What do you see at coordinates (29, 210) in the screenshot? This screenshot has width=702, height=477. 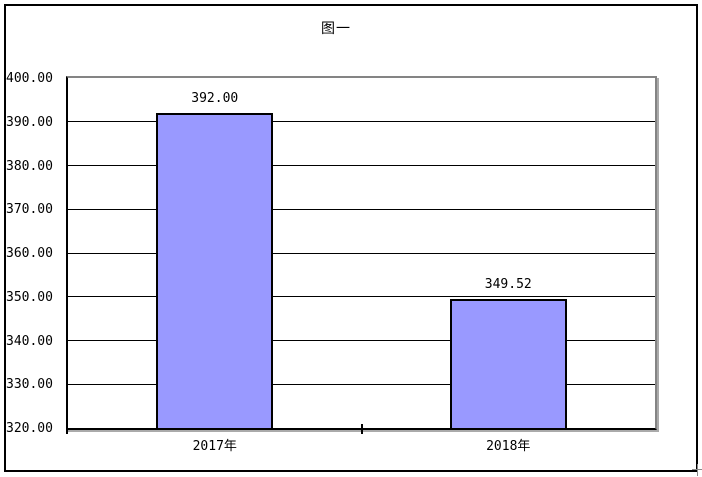 I see `y-tick-label-370: 370.00` at bounding box center [29, 210].